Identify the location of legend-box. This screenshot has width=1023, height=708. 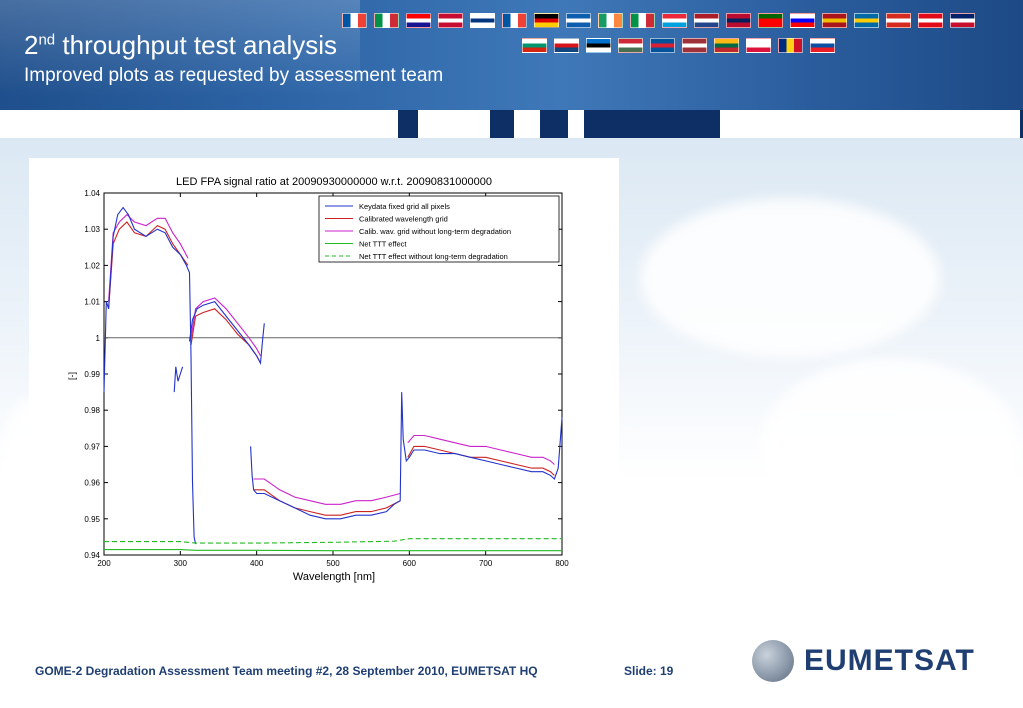
(439, 229).